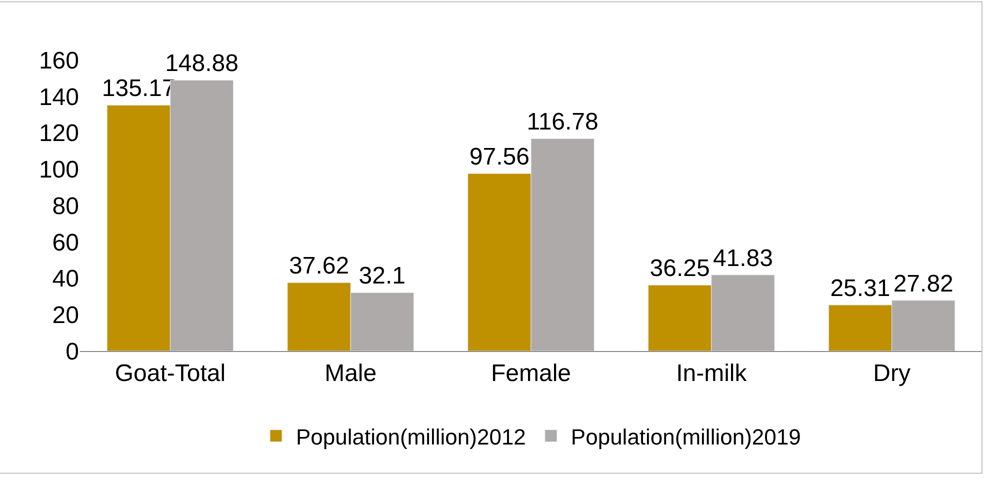 The width and height of the screenshot is (992, 501). What do you see at coordinates (680, 268) in the screenshot?
I see `data-label: 36.25` at bounding box center [680, 268].